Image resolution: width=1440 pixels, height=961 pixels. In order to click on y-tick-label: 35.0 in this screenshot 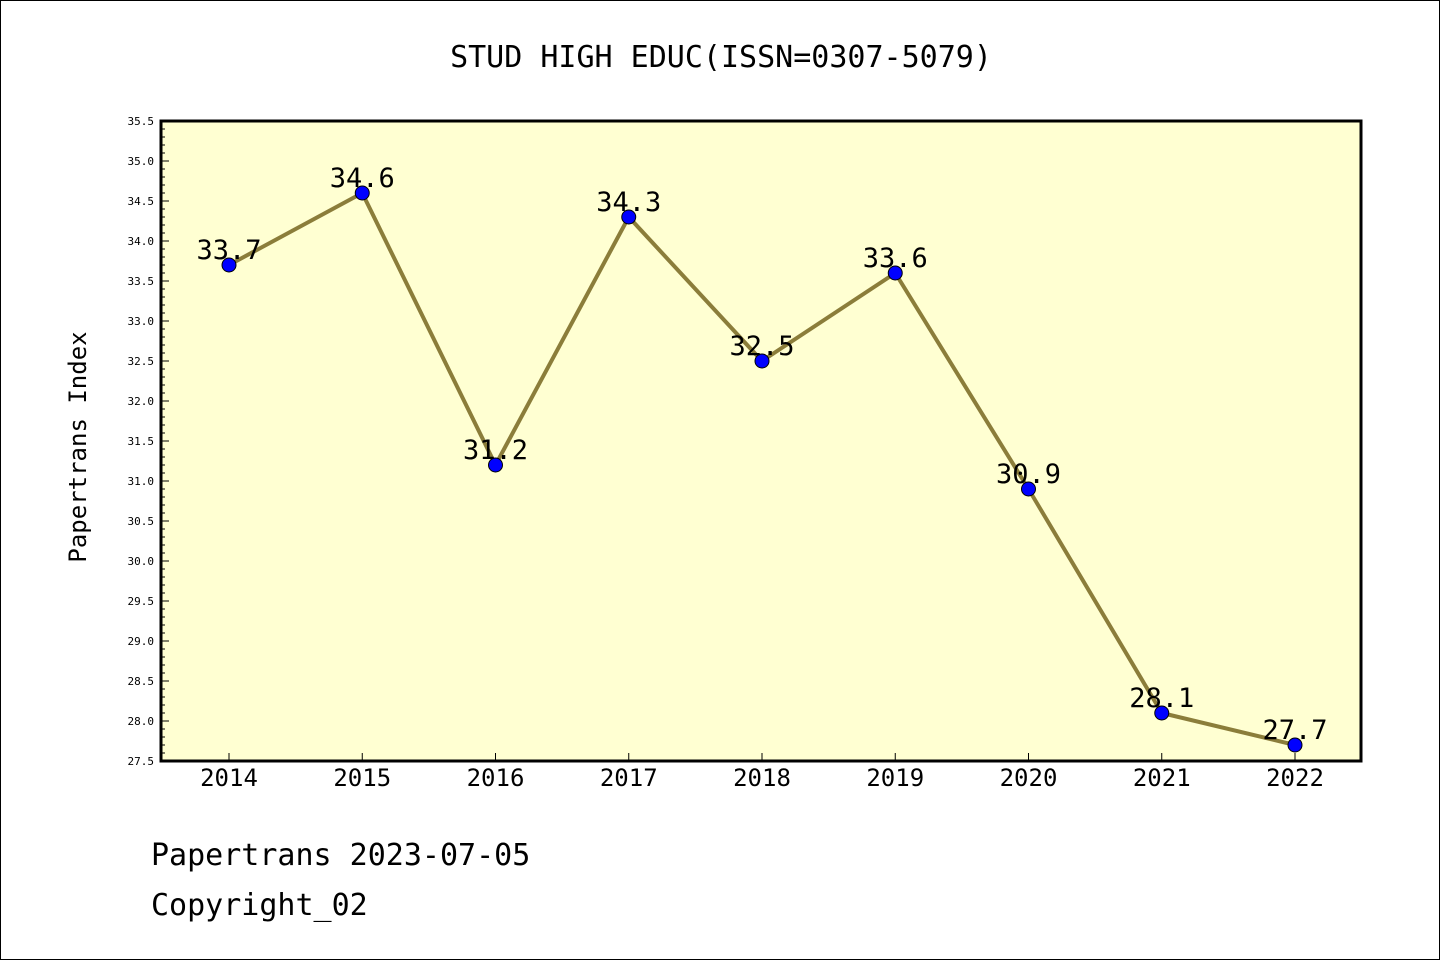, I will do `click(141, 161)`.